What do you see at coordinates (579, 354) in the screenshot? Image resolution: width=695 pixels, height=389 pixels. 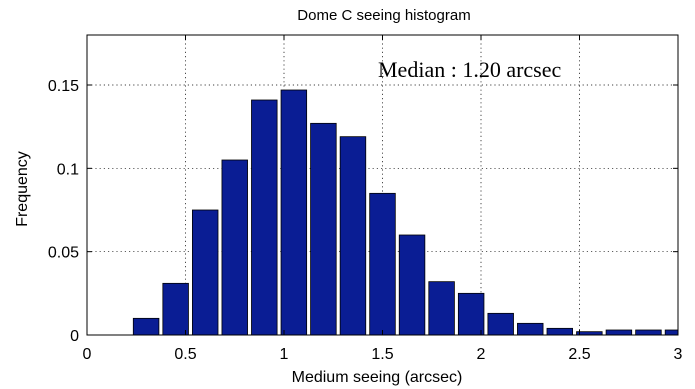 I see `x-tick-label: 2.5` at bounding box center [579, 354].